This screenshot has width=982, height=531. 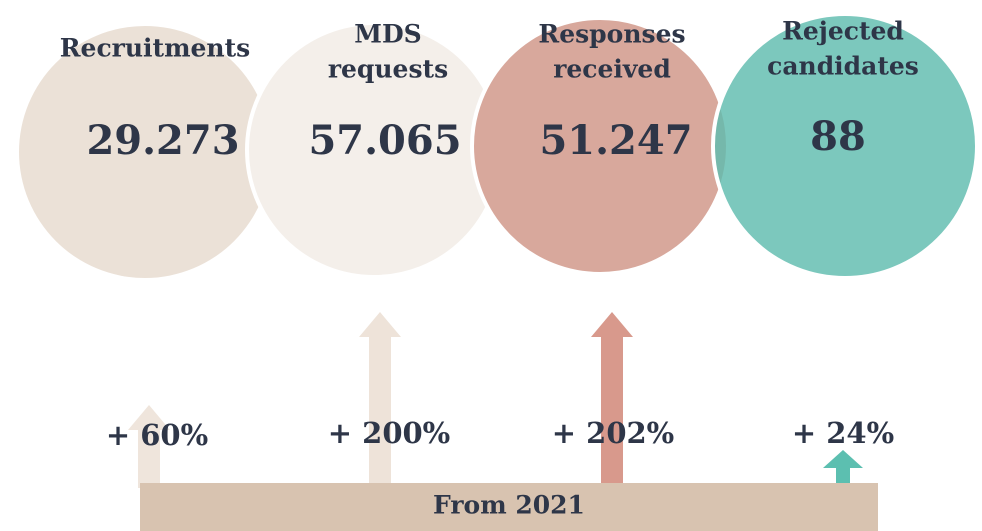 I want to click on change: + 202%, so click(x=613, y=433).